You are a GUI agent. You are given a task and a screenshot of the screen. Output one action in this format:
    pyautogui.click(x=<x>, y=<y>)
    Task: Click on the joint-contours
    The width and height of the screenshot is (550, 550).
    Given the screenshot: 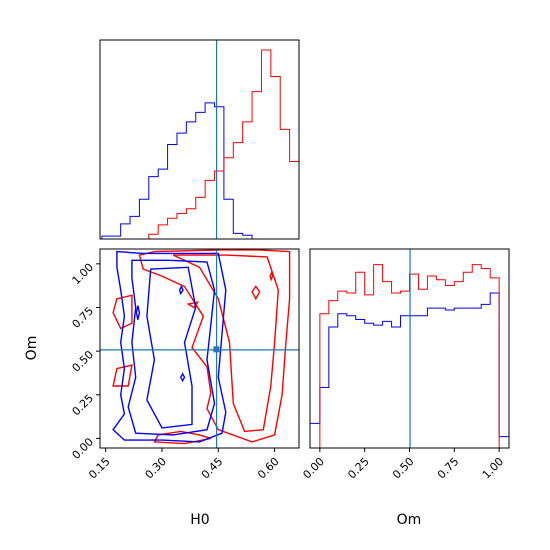 What is the action you would take?
    pyautogui.click(x=201, y=347)
    